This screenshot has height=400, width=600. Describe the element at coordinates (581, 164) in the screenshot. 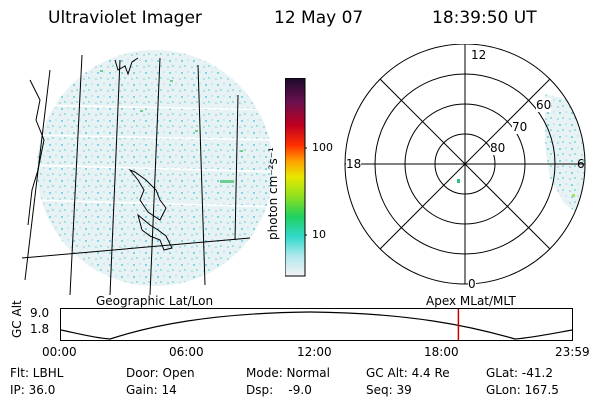

I see `polar-label-6: 6` at that location.